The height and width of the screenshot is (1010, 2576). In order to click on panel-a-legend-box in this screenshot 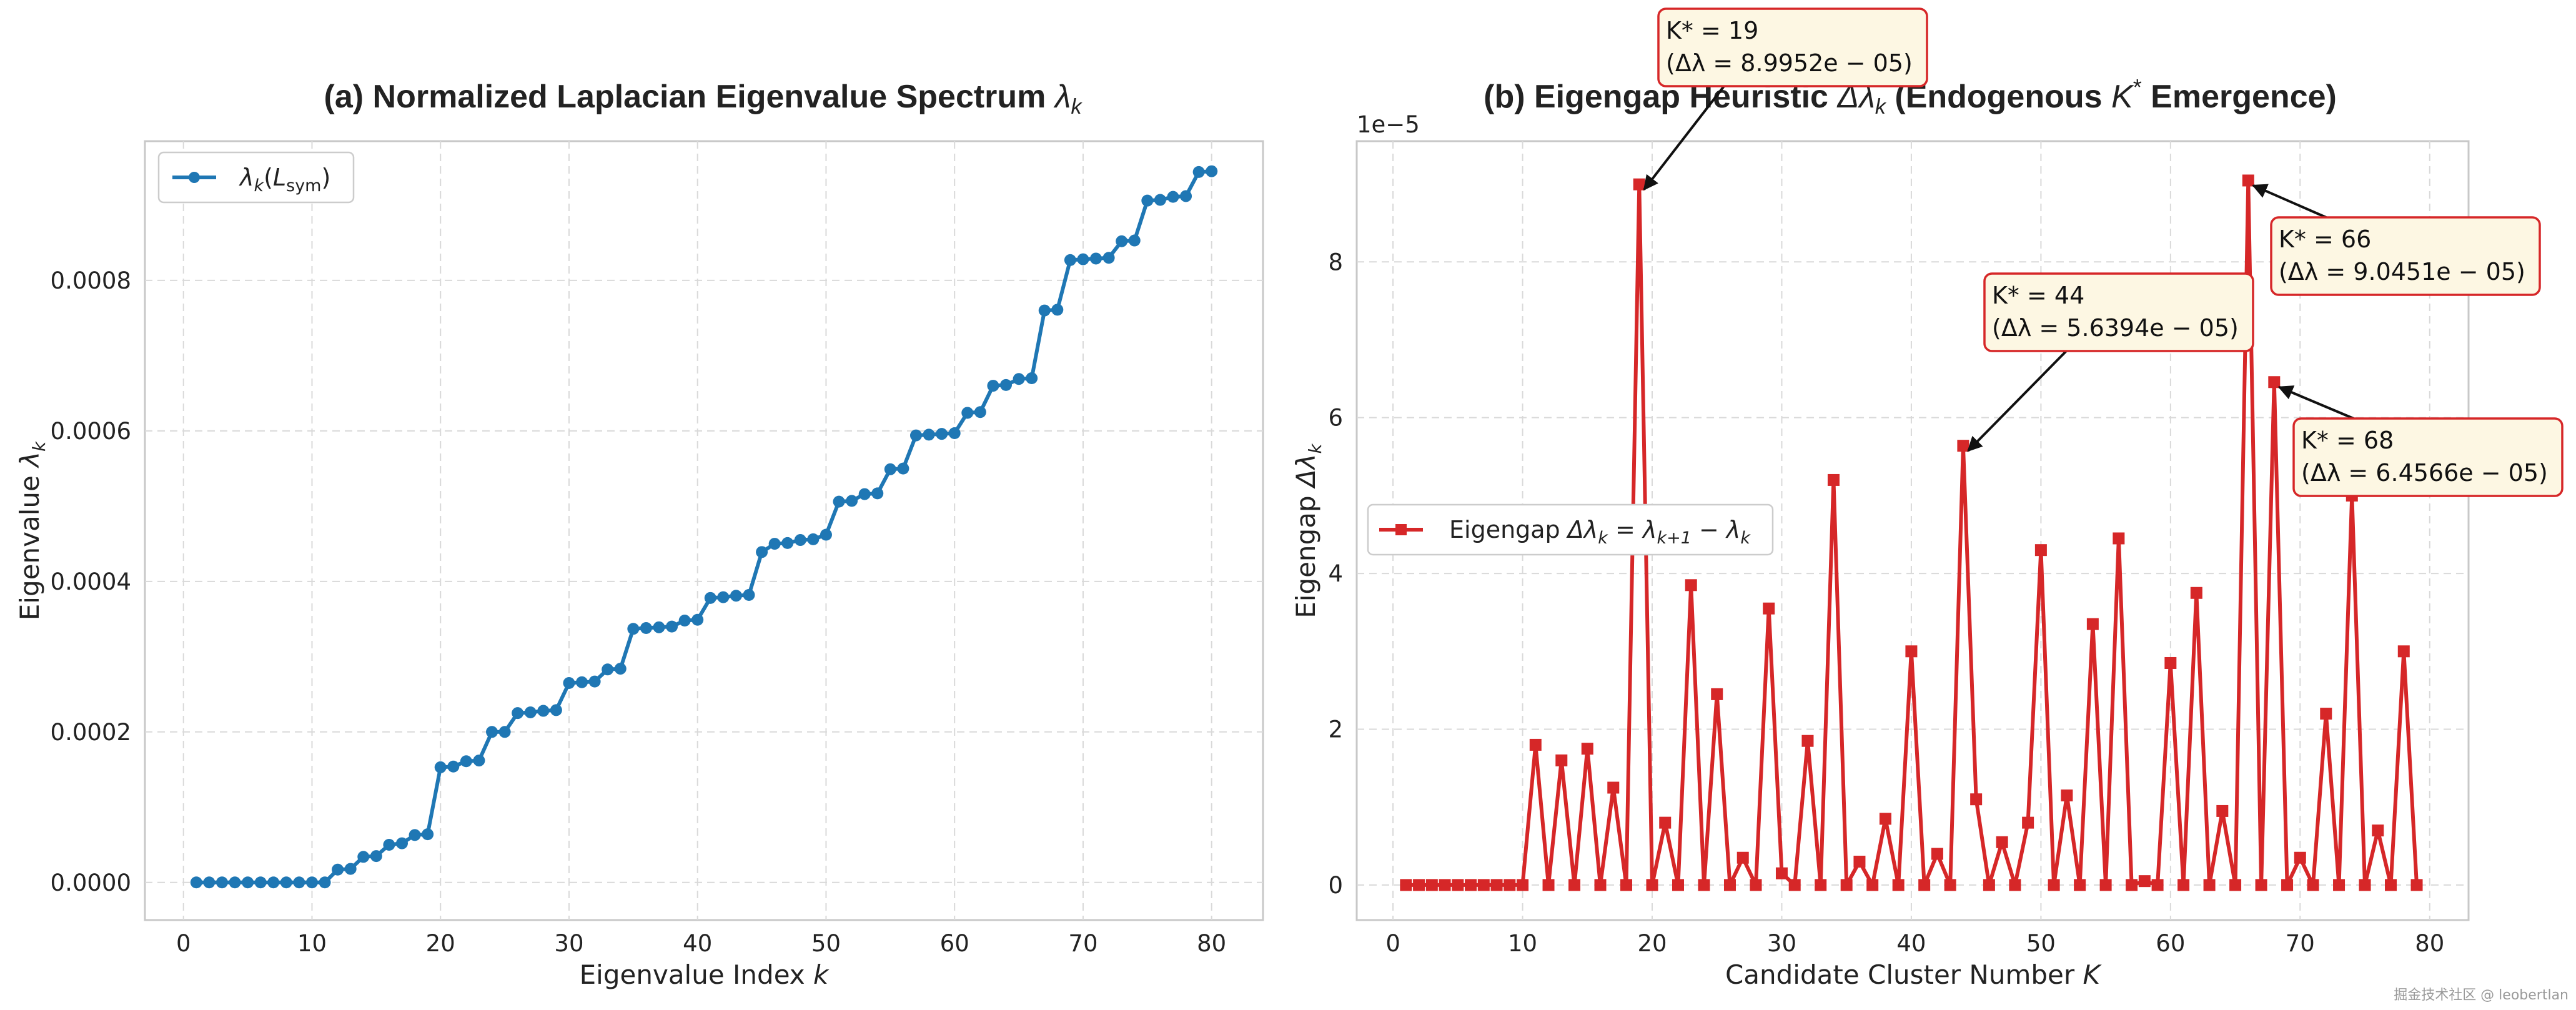, I will do `click(256, 178)`.